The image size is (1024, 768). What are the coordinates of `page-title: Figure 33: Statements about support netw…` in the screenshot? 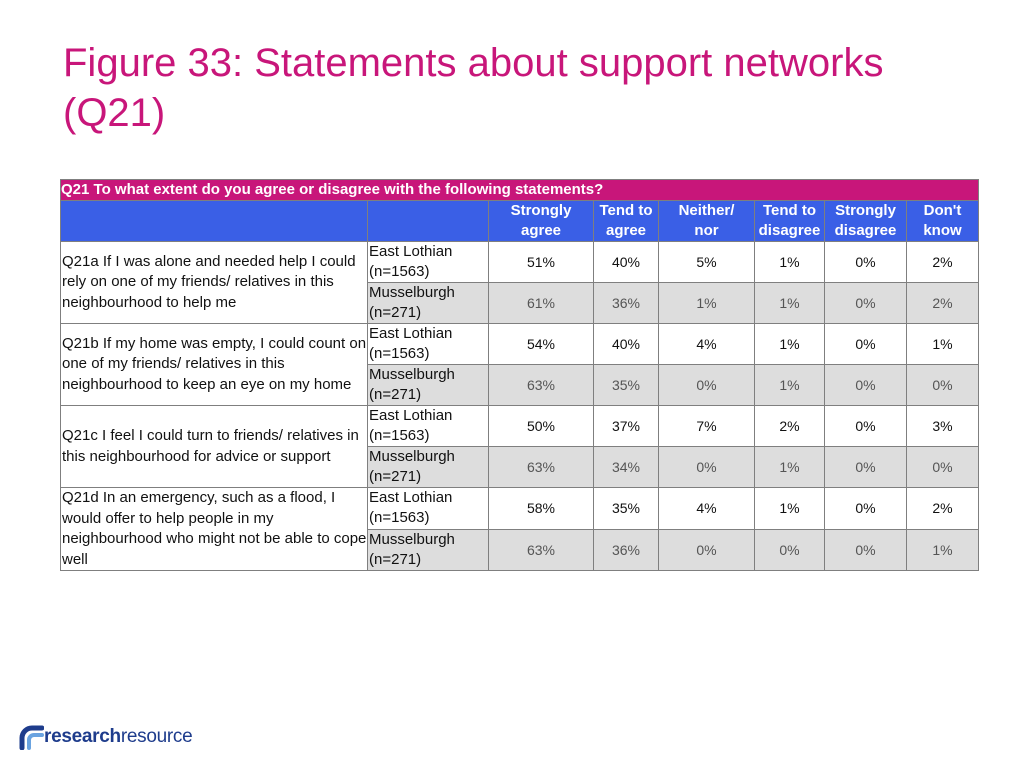 It's located at (473, 88).